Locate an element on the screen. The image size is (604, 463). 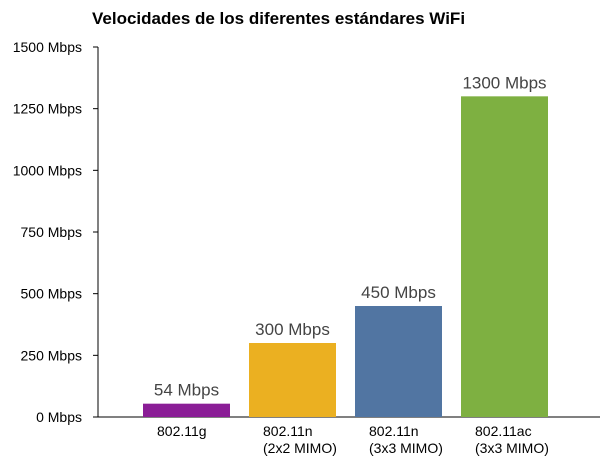
y-tick-label: 0 Mbps is located at coordinates (59, 417).